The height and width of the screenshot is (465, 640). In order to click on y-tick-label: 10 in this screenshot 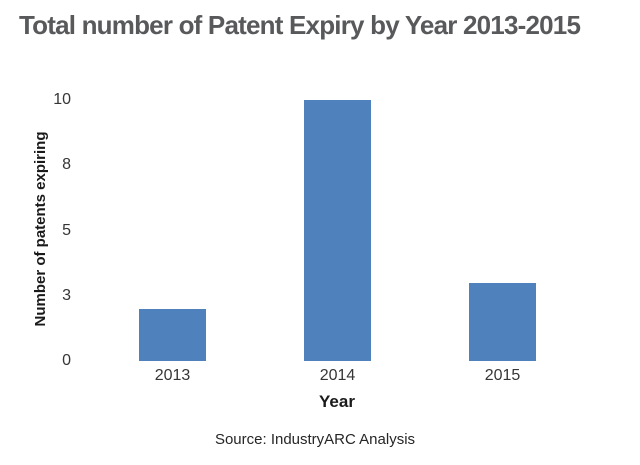, I will do `click(62, 99)`.